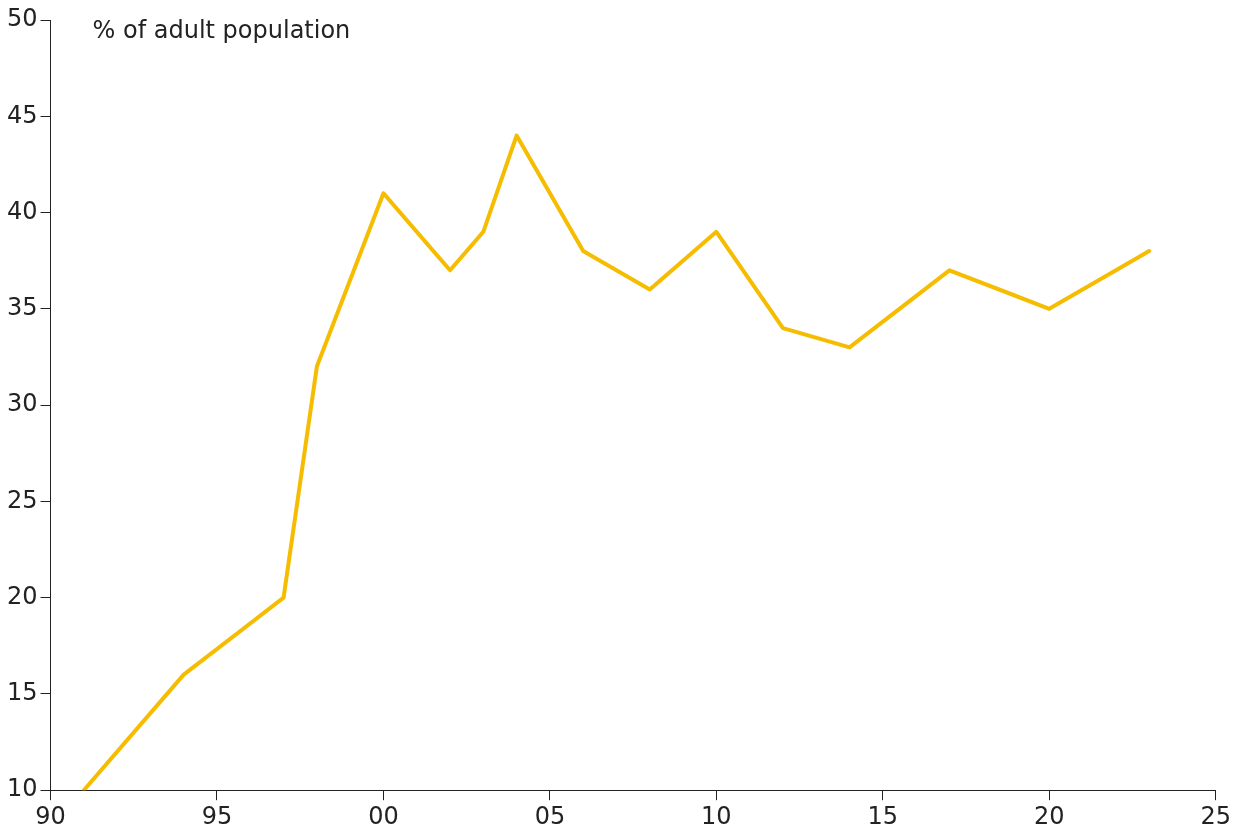 The height and width of the screenshot is (835, 1234). Describe the element at coordinates (221, 30) in the screenshot. I see `y-axis-title: % of adult population` at that location.